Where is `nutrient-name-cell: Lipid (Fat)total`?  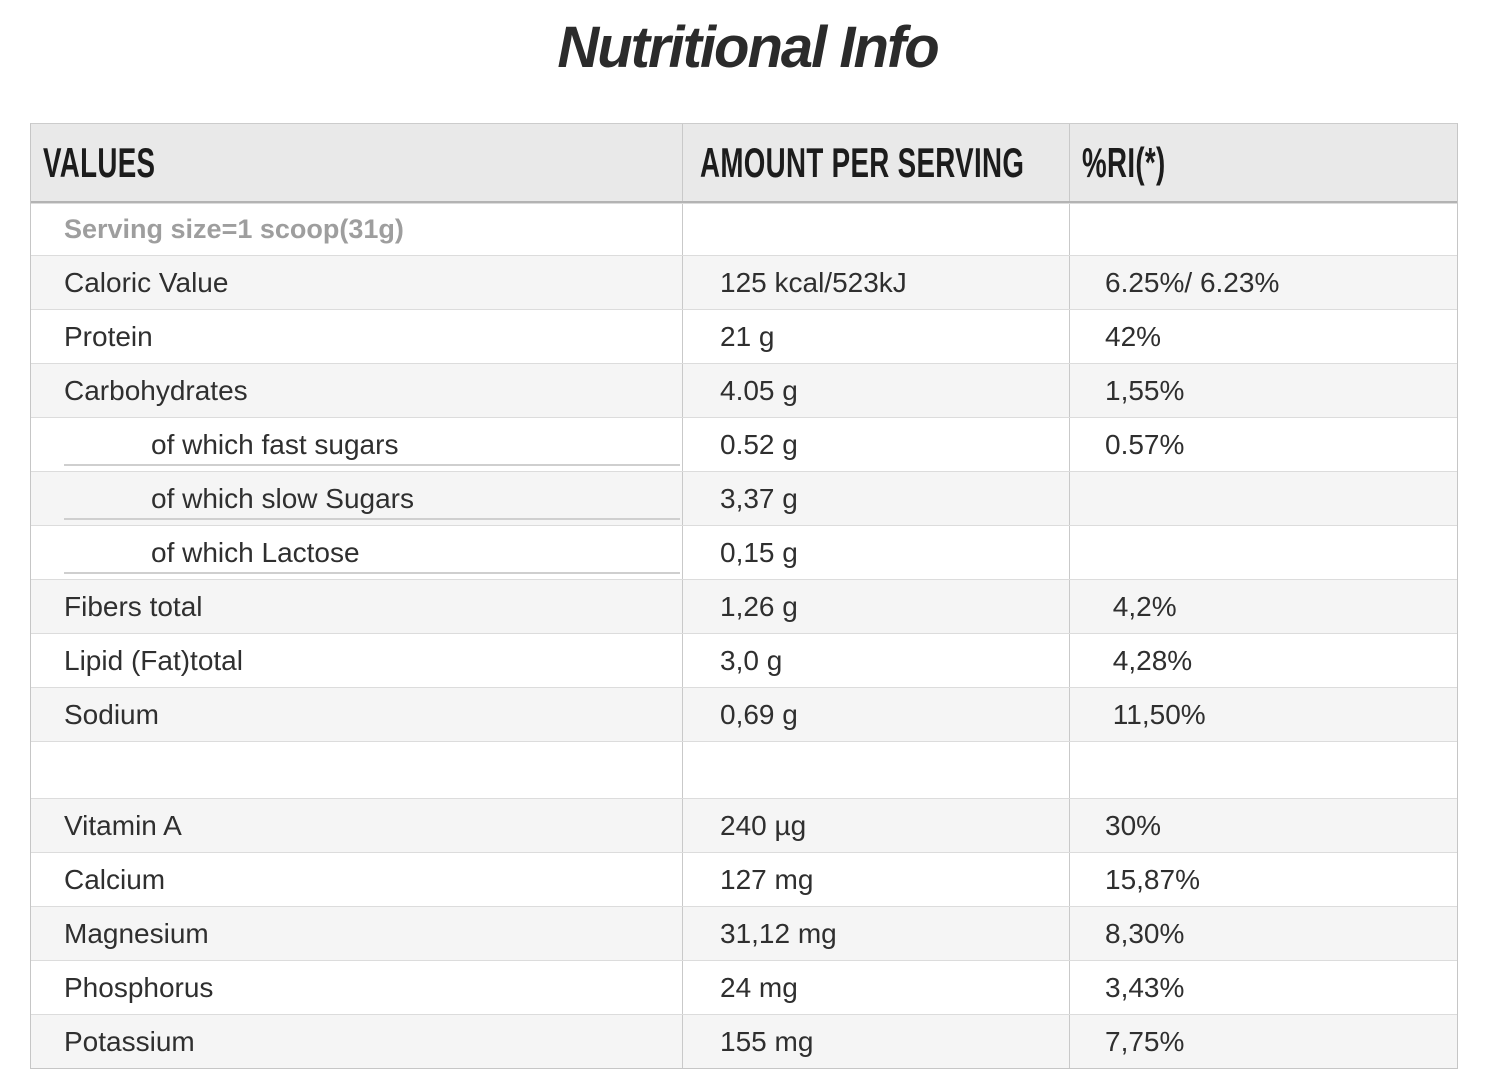
nutrient-name-cell: Lipid (Fat)total is located at coordinates (357, 660).